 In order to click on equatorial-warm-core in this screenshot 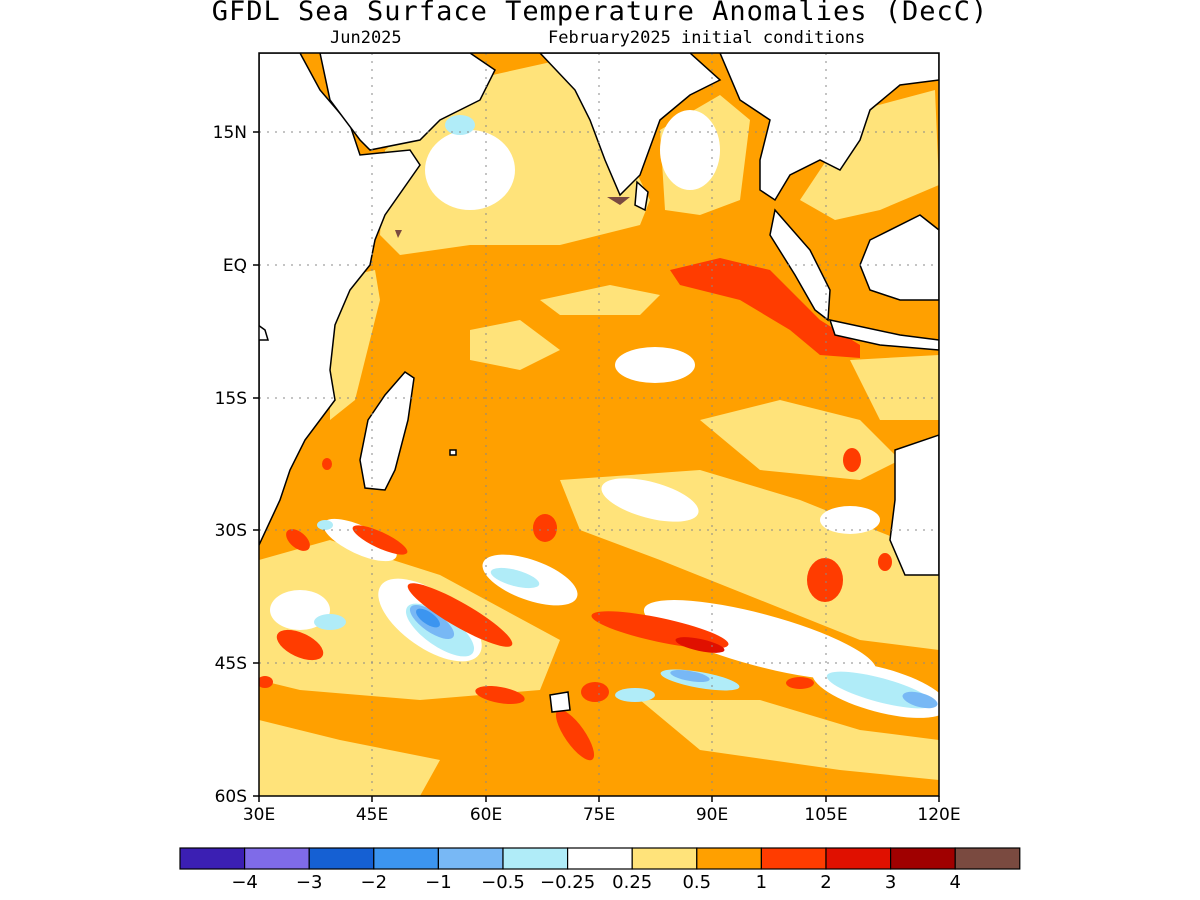, I will do `click(765, 308)`.